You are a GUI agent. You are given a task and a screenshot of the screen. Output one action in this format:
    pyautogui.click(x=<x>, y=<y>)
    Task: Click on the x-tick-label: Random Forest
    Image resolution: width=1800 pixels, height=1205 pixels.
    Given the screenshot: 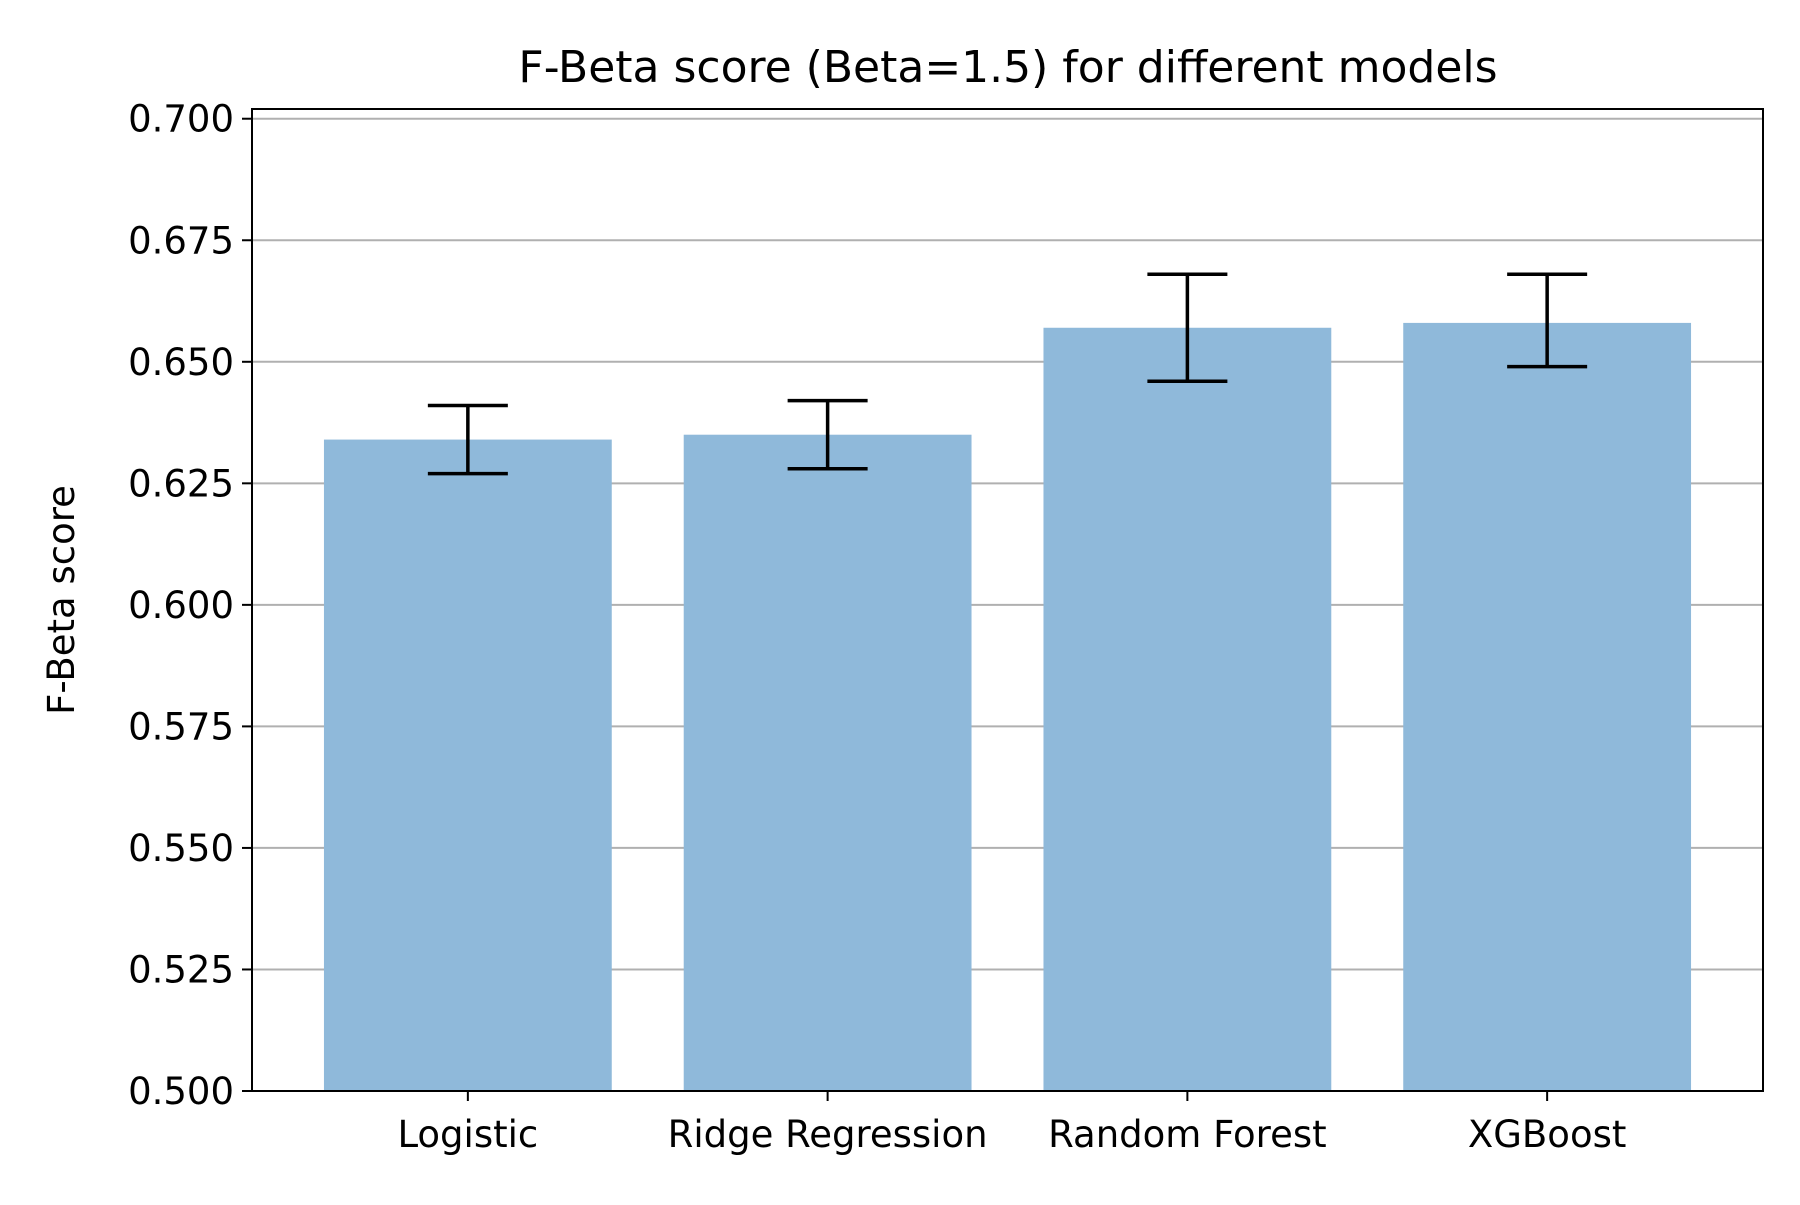 What is the action you would take?
    pyautogui.click(x=1187, y=1134)
    